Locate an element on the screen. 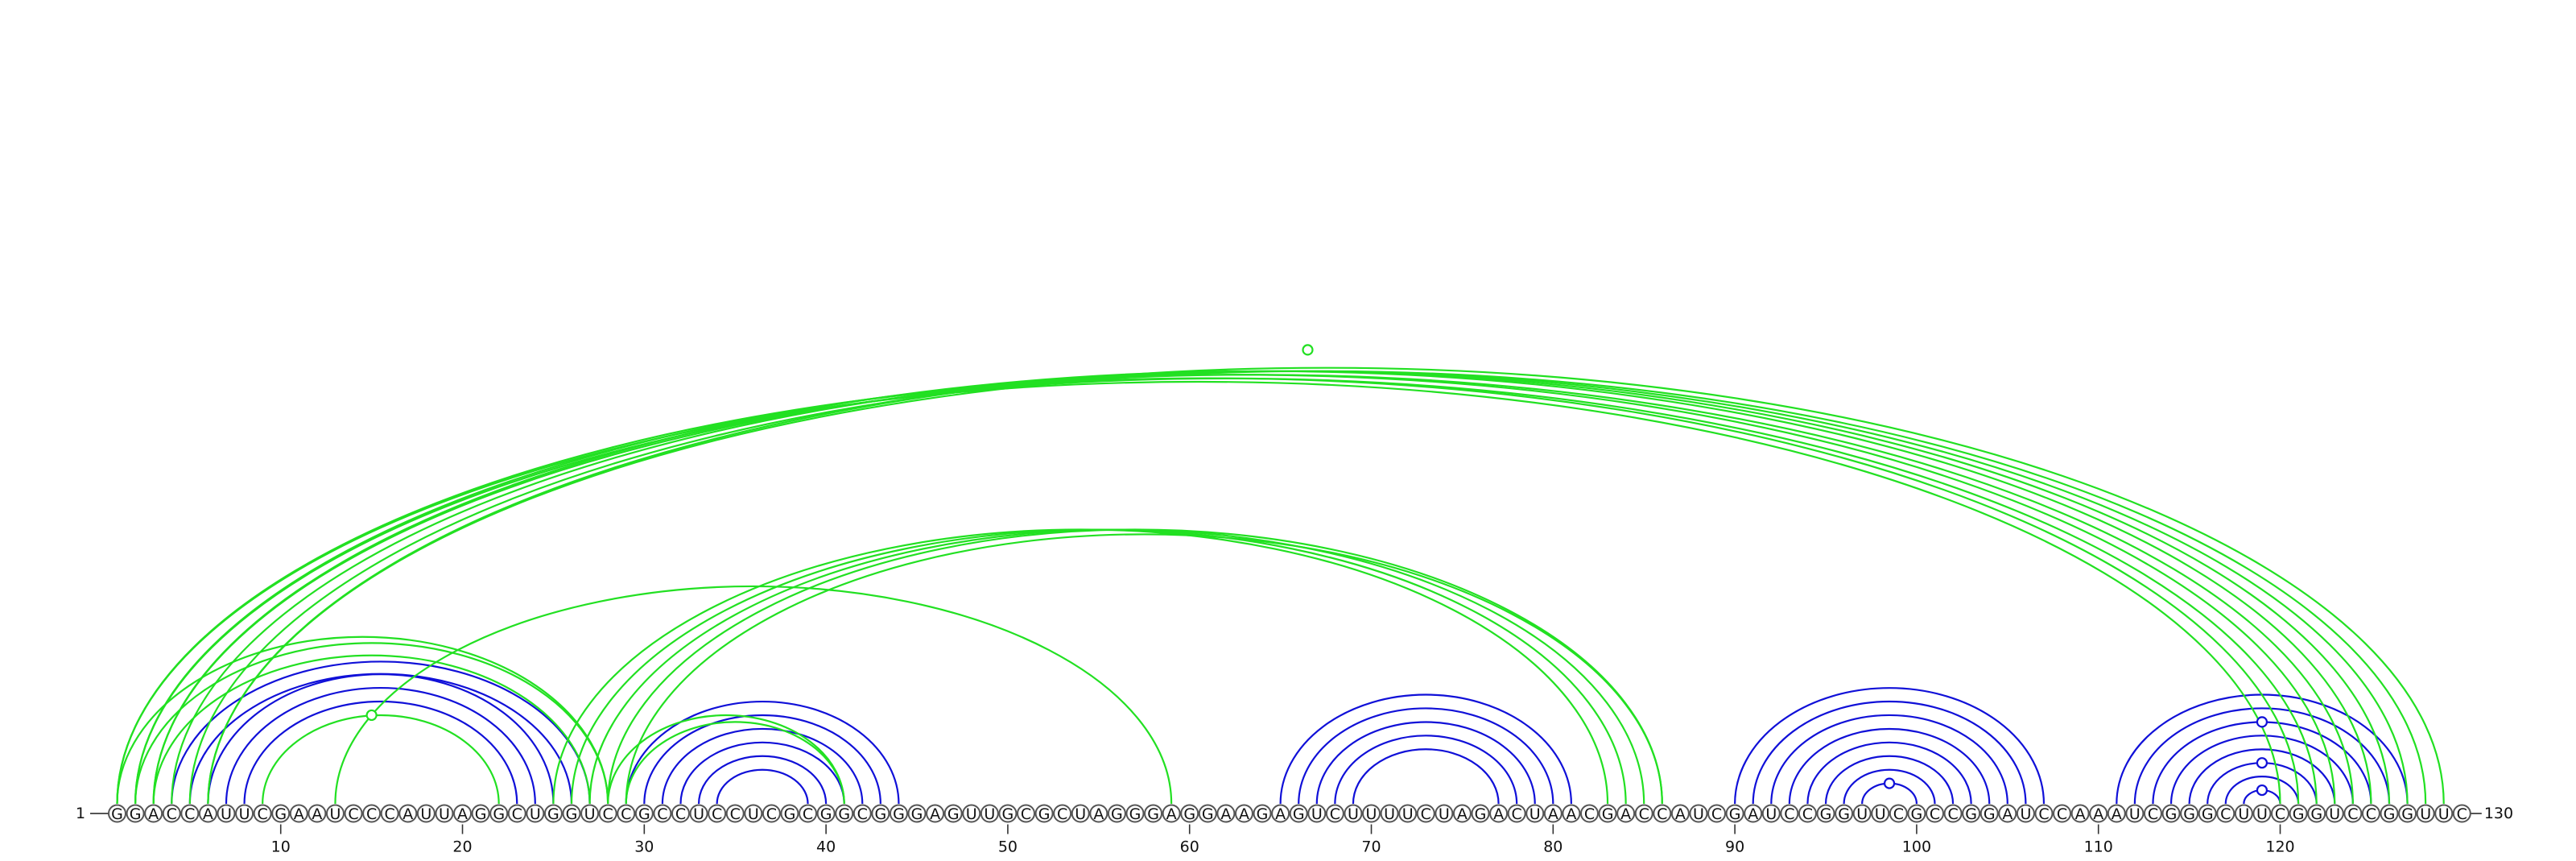 The image size is (2576, 861). green-bulge-marker is located at coordinates (1308, 350).